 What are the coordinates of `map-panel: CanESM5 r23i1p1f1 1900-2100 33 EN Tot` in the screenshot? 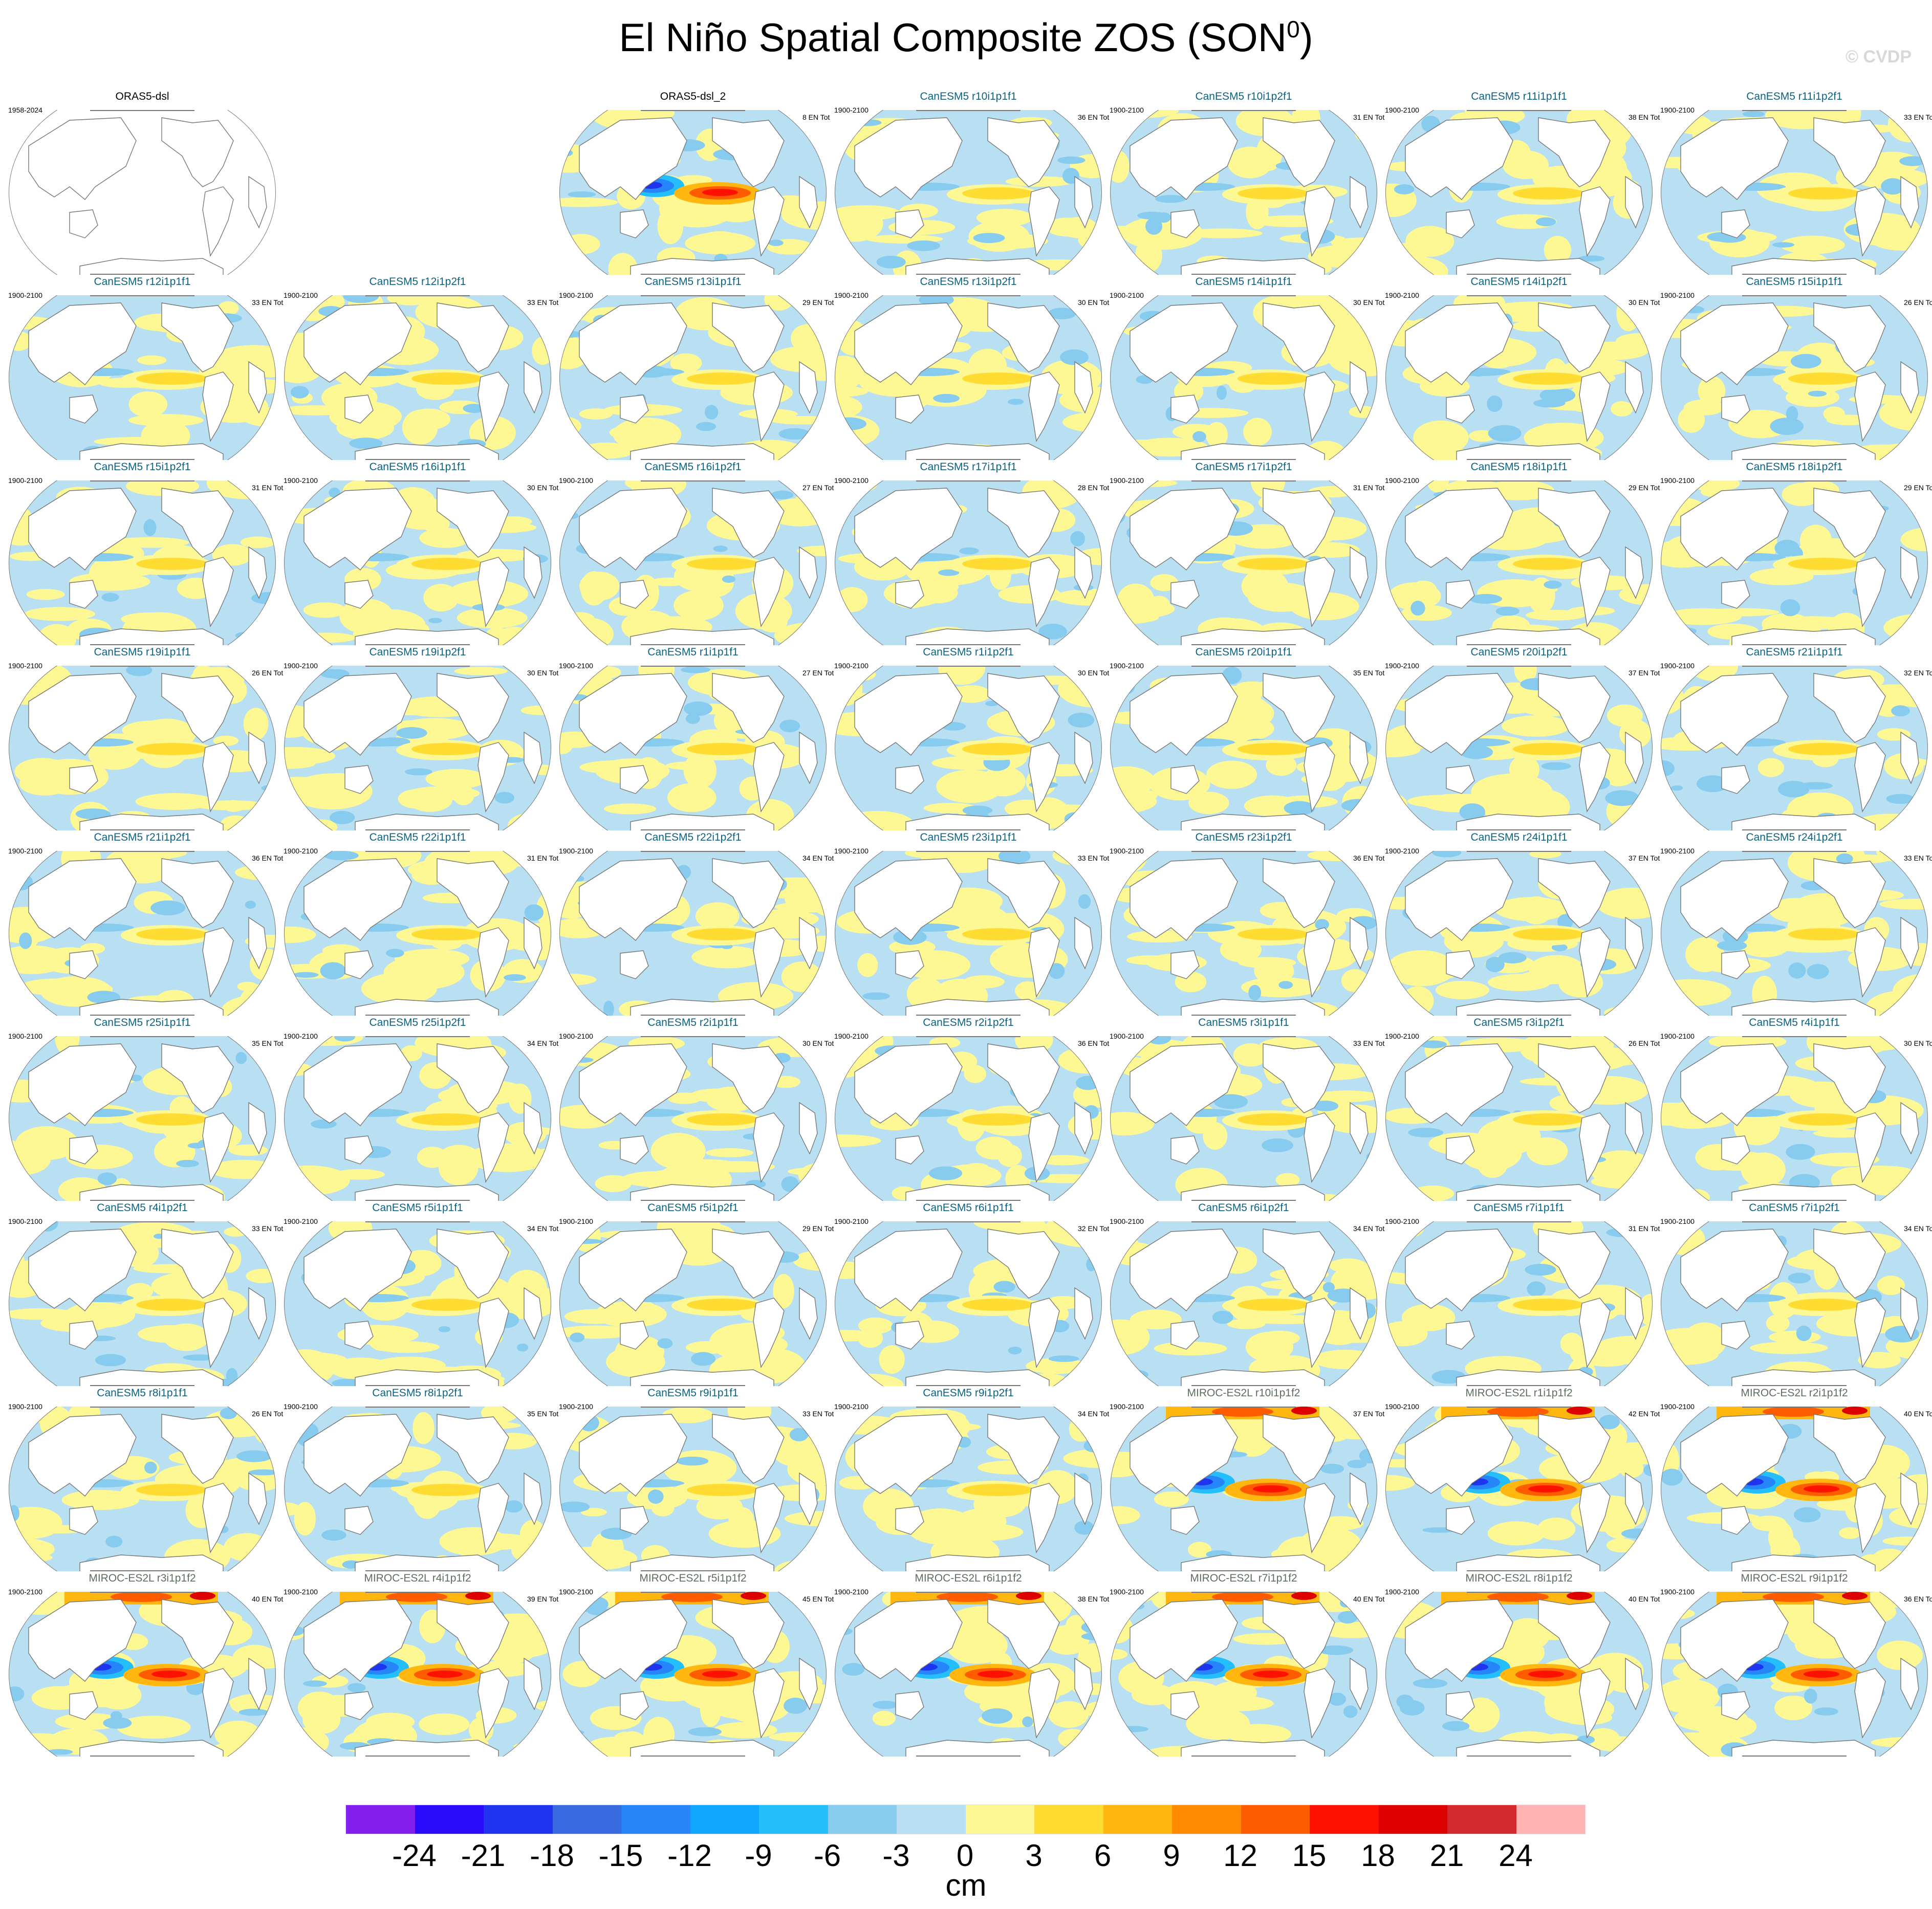 It's located at (971, 930).